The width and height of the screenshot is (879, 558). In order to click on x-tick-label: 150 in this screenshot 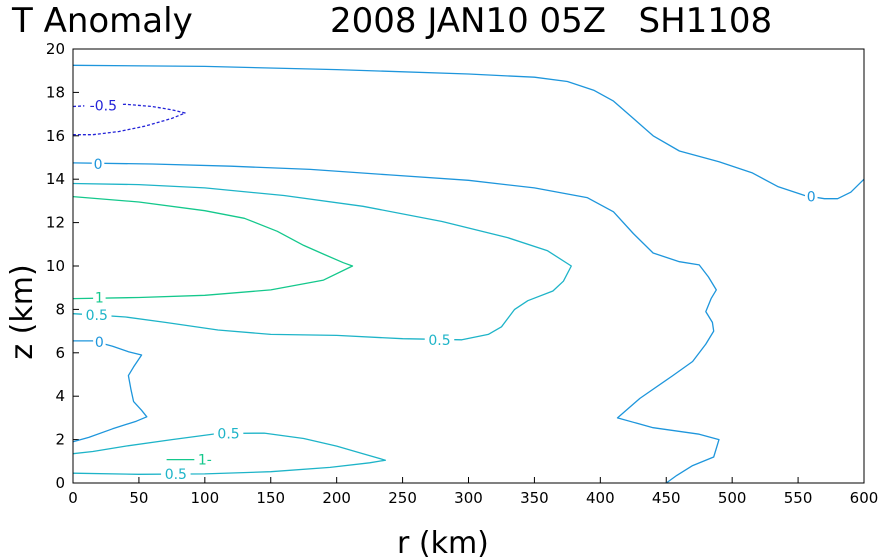, I will do `click(270, 498)`.